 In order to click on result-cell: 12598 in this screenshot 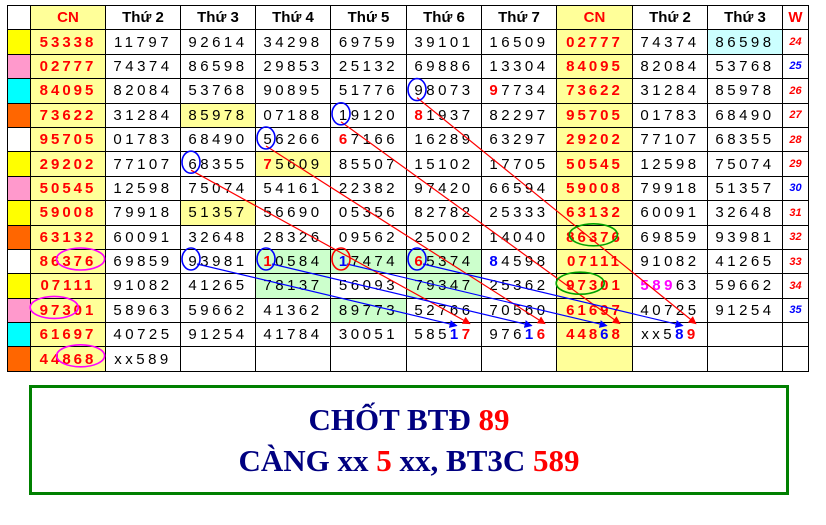, I will do `click(143, 188)`.